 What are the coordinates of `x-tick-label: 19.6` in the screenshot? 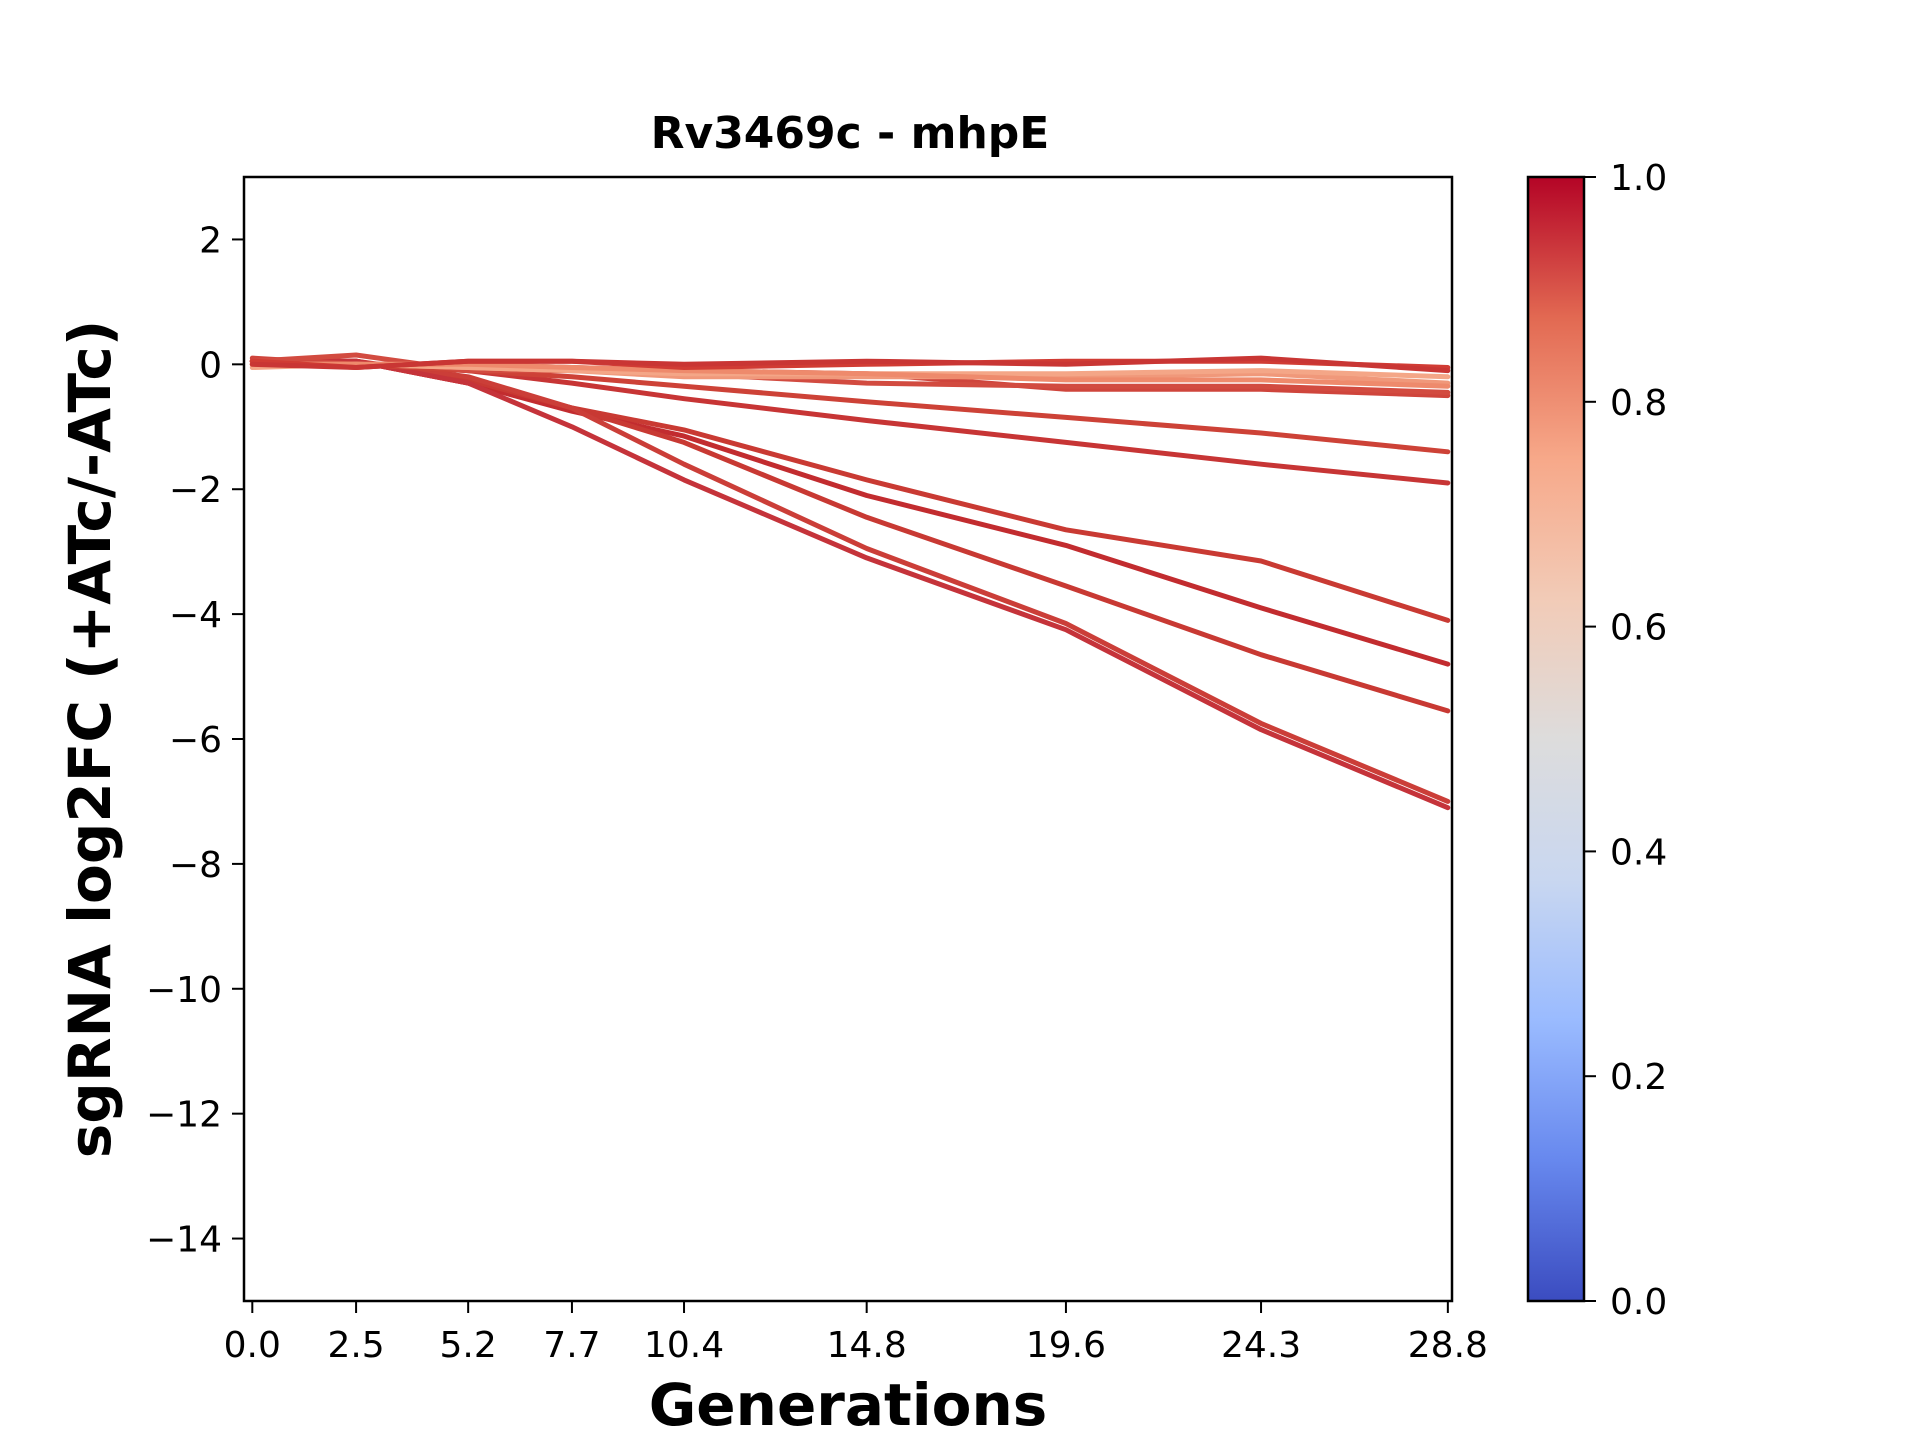 It's located at (1066, 1345).